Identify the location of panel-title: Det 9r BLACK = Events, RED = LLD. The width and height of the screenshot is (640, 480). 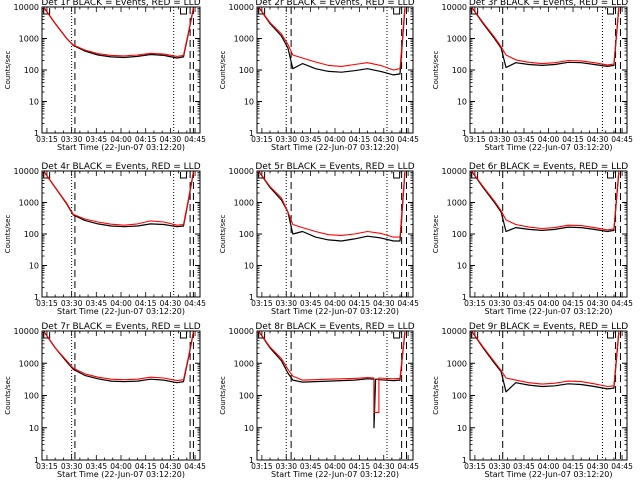
(548, 327).